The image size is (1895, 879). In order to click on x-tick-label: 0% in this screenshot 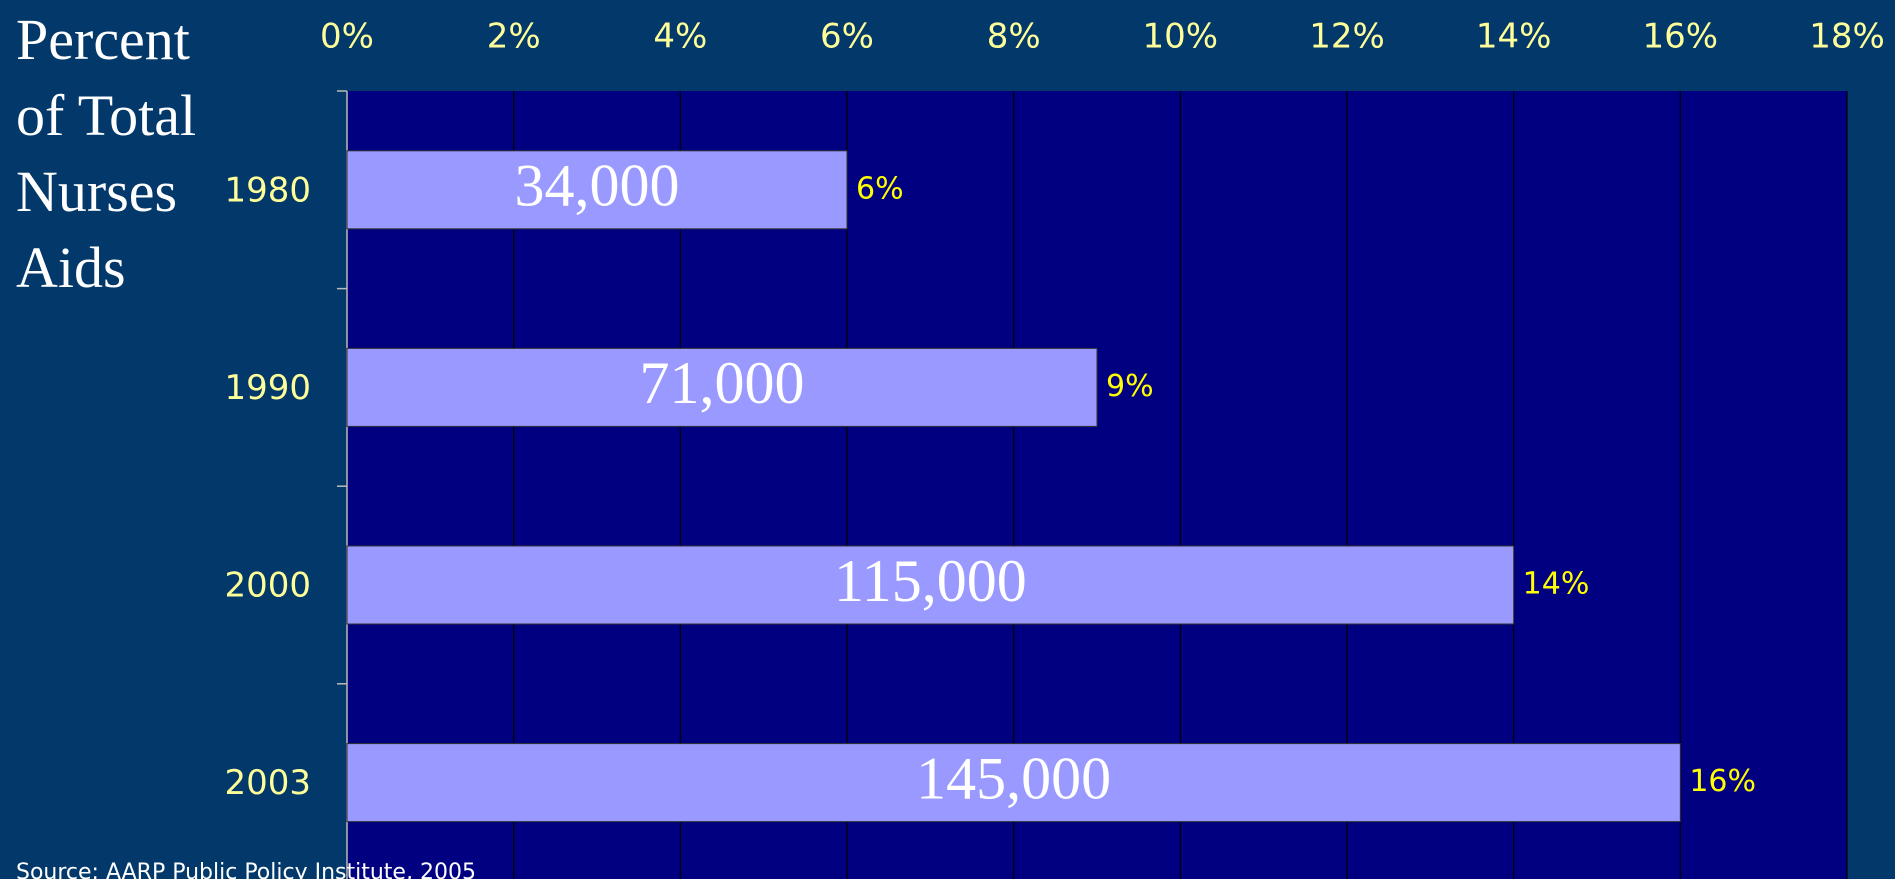, I will do `click(347, 37)`.